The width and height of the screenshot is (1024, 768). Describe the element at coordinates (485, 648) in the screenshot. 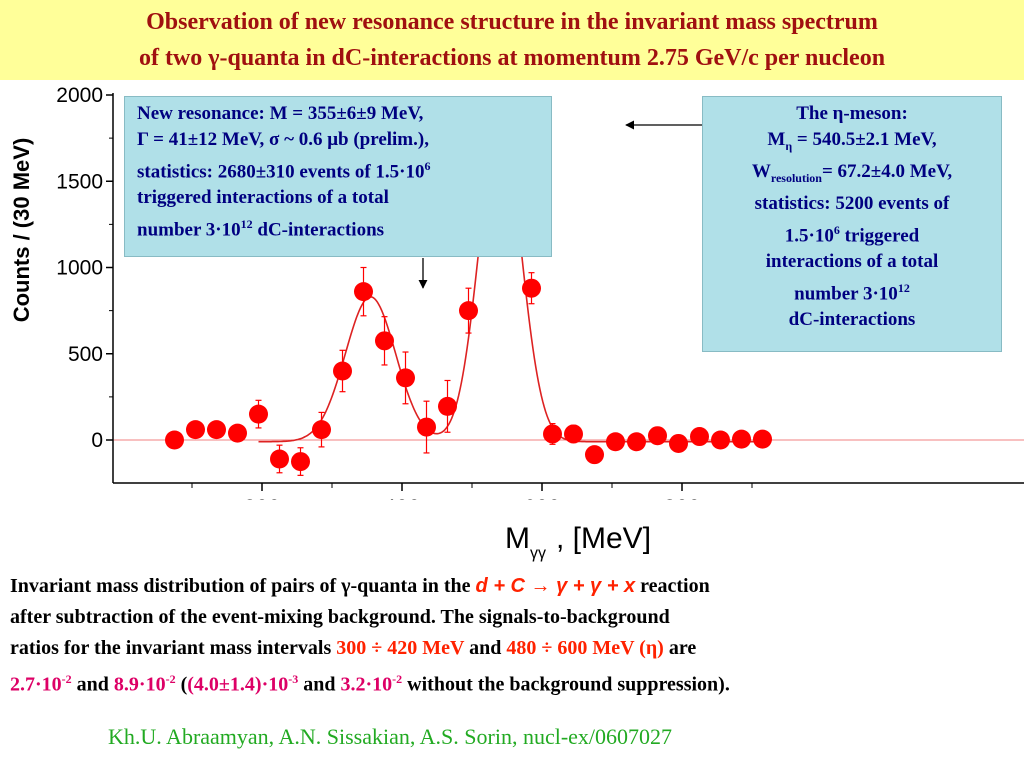

I see `caption-and-1: and` at that location.